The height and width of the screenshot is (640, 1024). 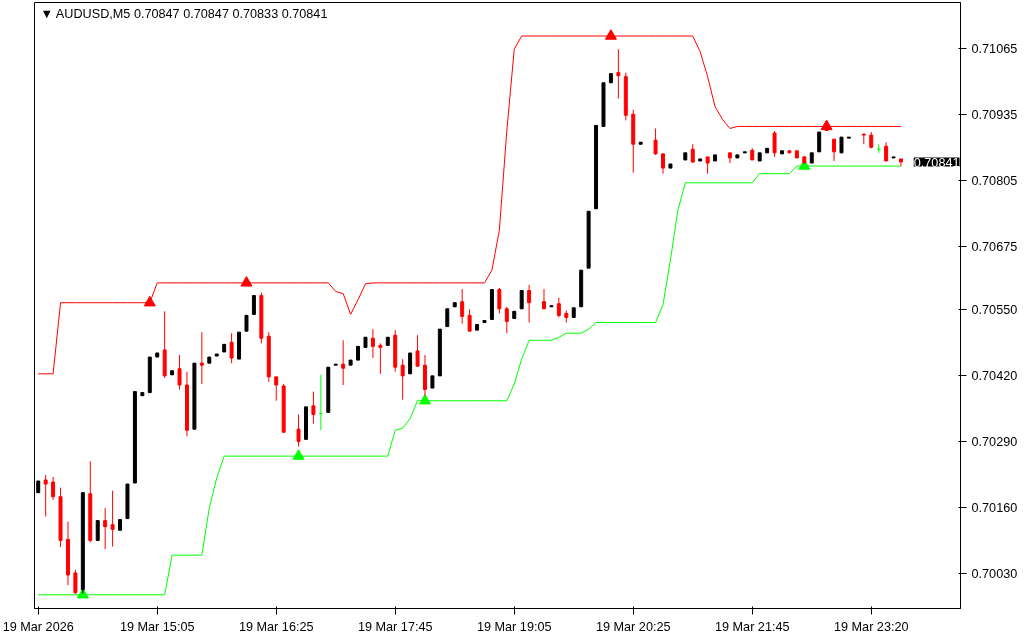 What do you see at coordinates (157, 626) in the screenshot?
I see `x-tick-label: 19 Mar 15:05` at bounding box center [157, 626].